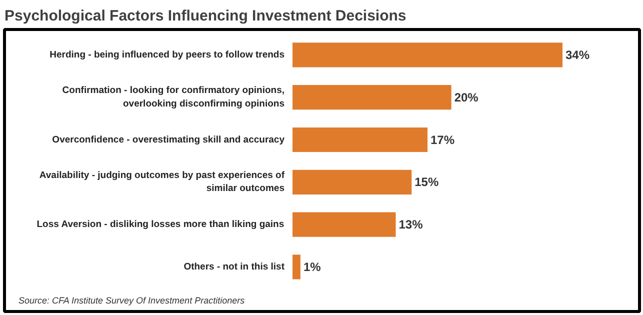 The image size is (643, 315). What do you see at coordinates (167, 54) in the screenshot?
I see `y-tick-label: Herding - being influenced by peers to follow trends` at bounding box center [167, 54].